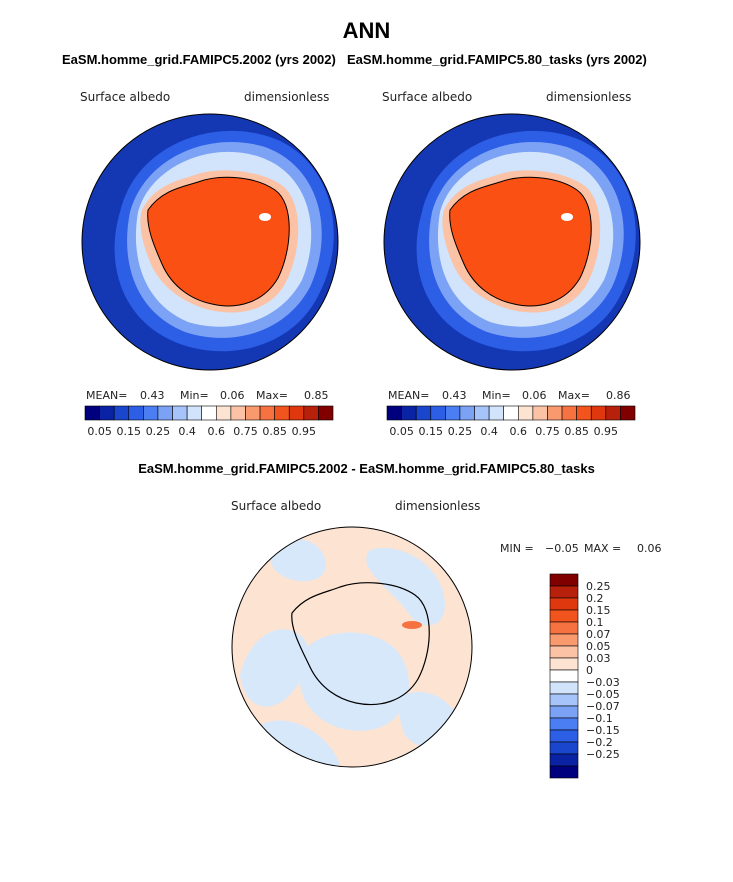 The height and width of the screenshot is (882, 733). What do you see at coordinates (199, 59) in the screenshot?
I see `panel-1-title: EaSM.homme_grid.FAMIPC5.2002 (yrs 2002)` at bounding box center [199, 59].